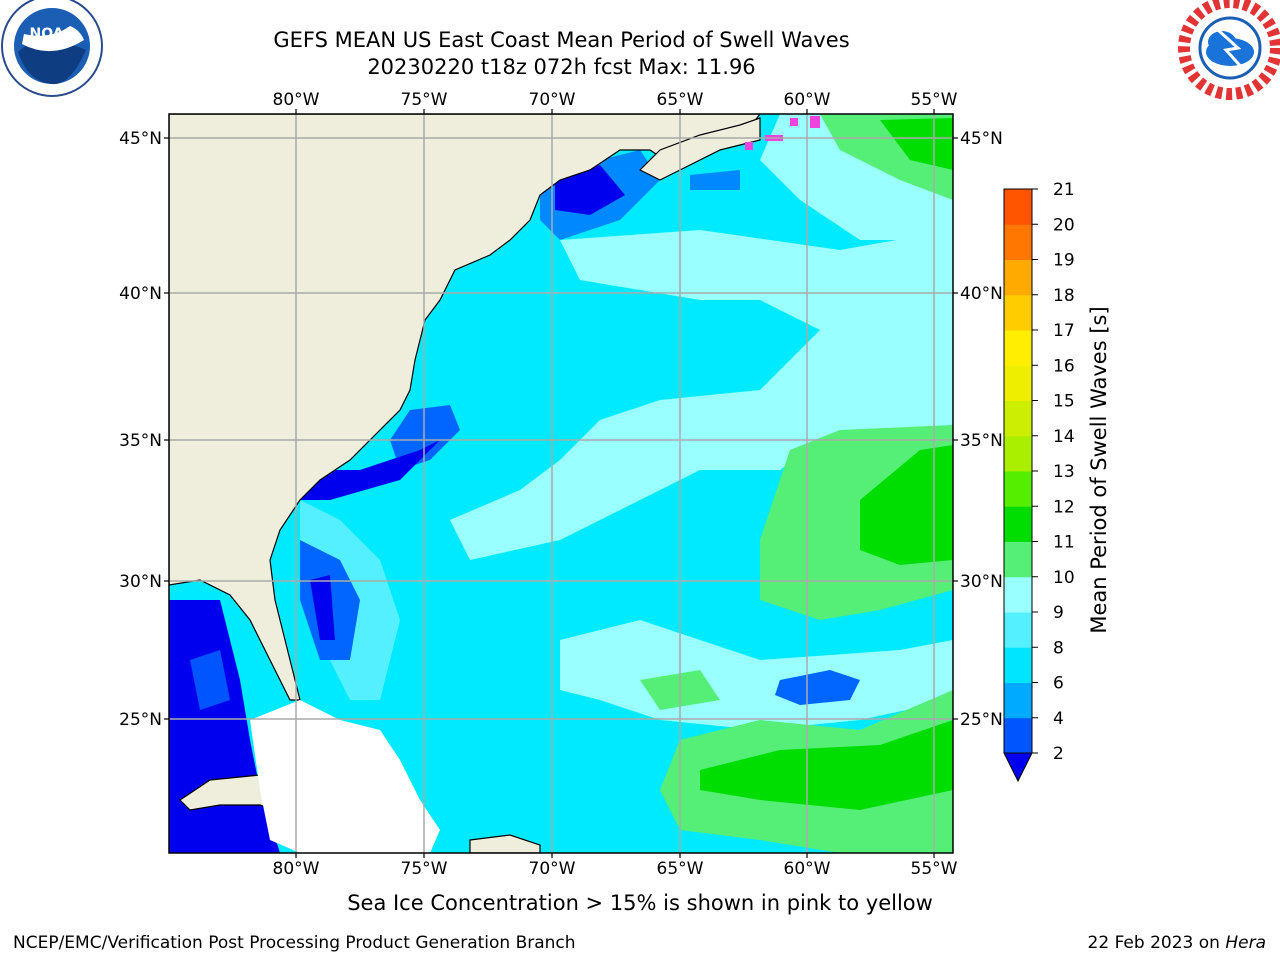 This screenshot has width=1280, height=960. What do you see at coordinates (981, 294) in the screenshot?
I see `lat-label-right: 40°N` at bounding box center [981, 294].